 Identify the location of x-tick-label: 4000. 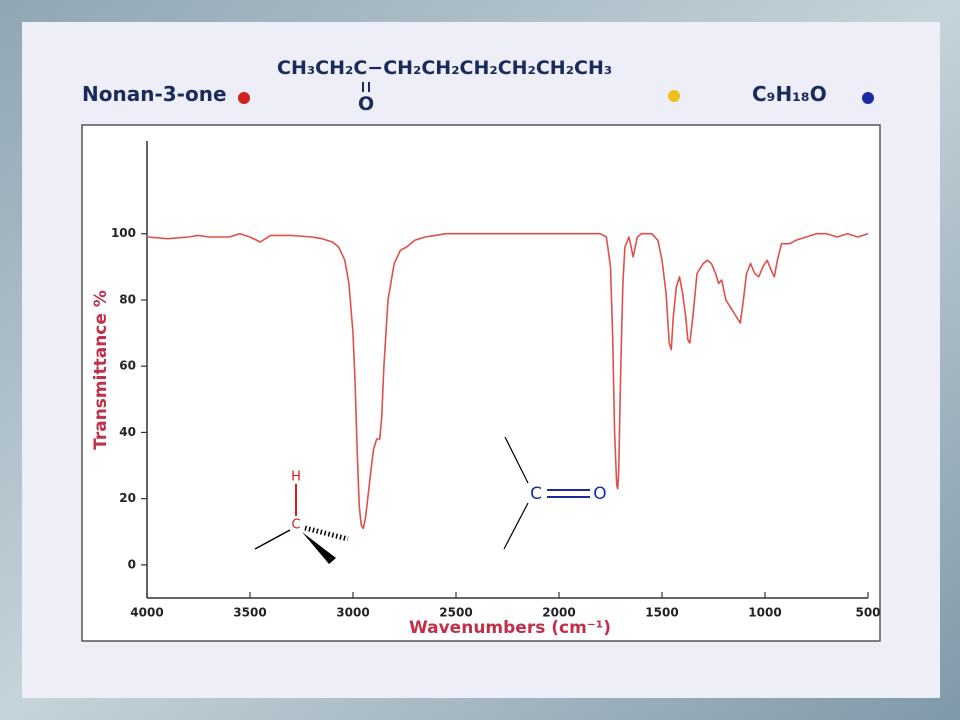
(146, 613).